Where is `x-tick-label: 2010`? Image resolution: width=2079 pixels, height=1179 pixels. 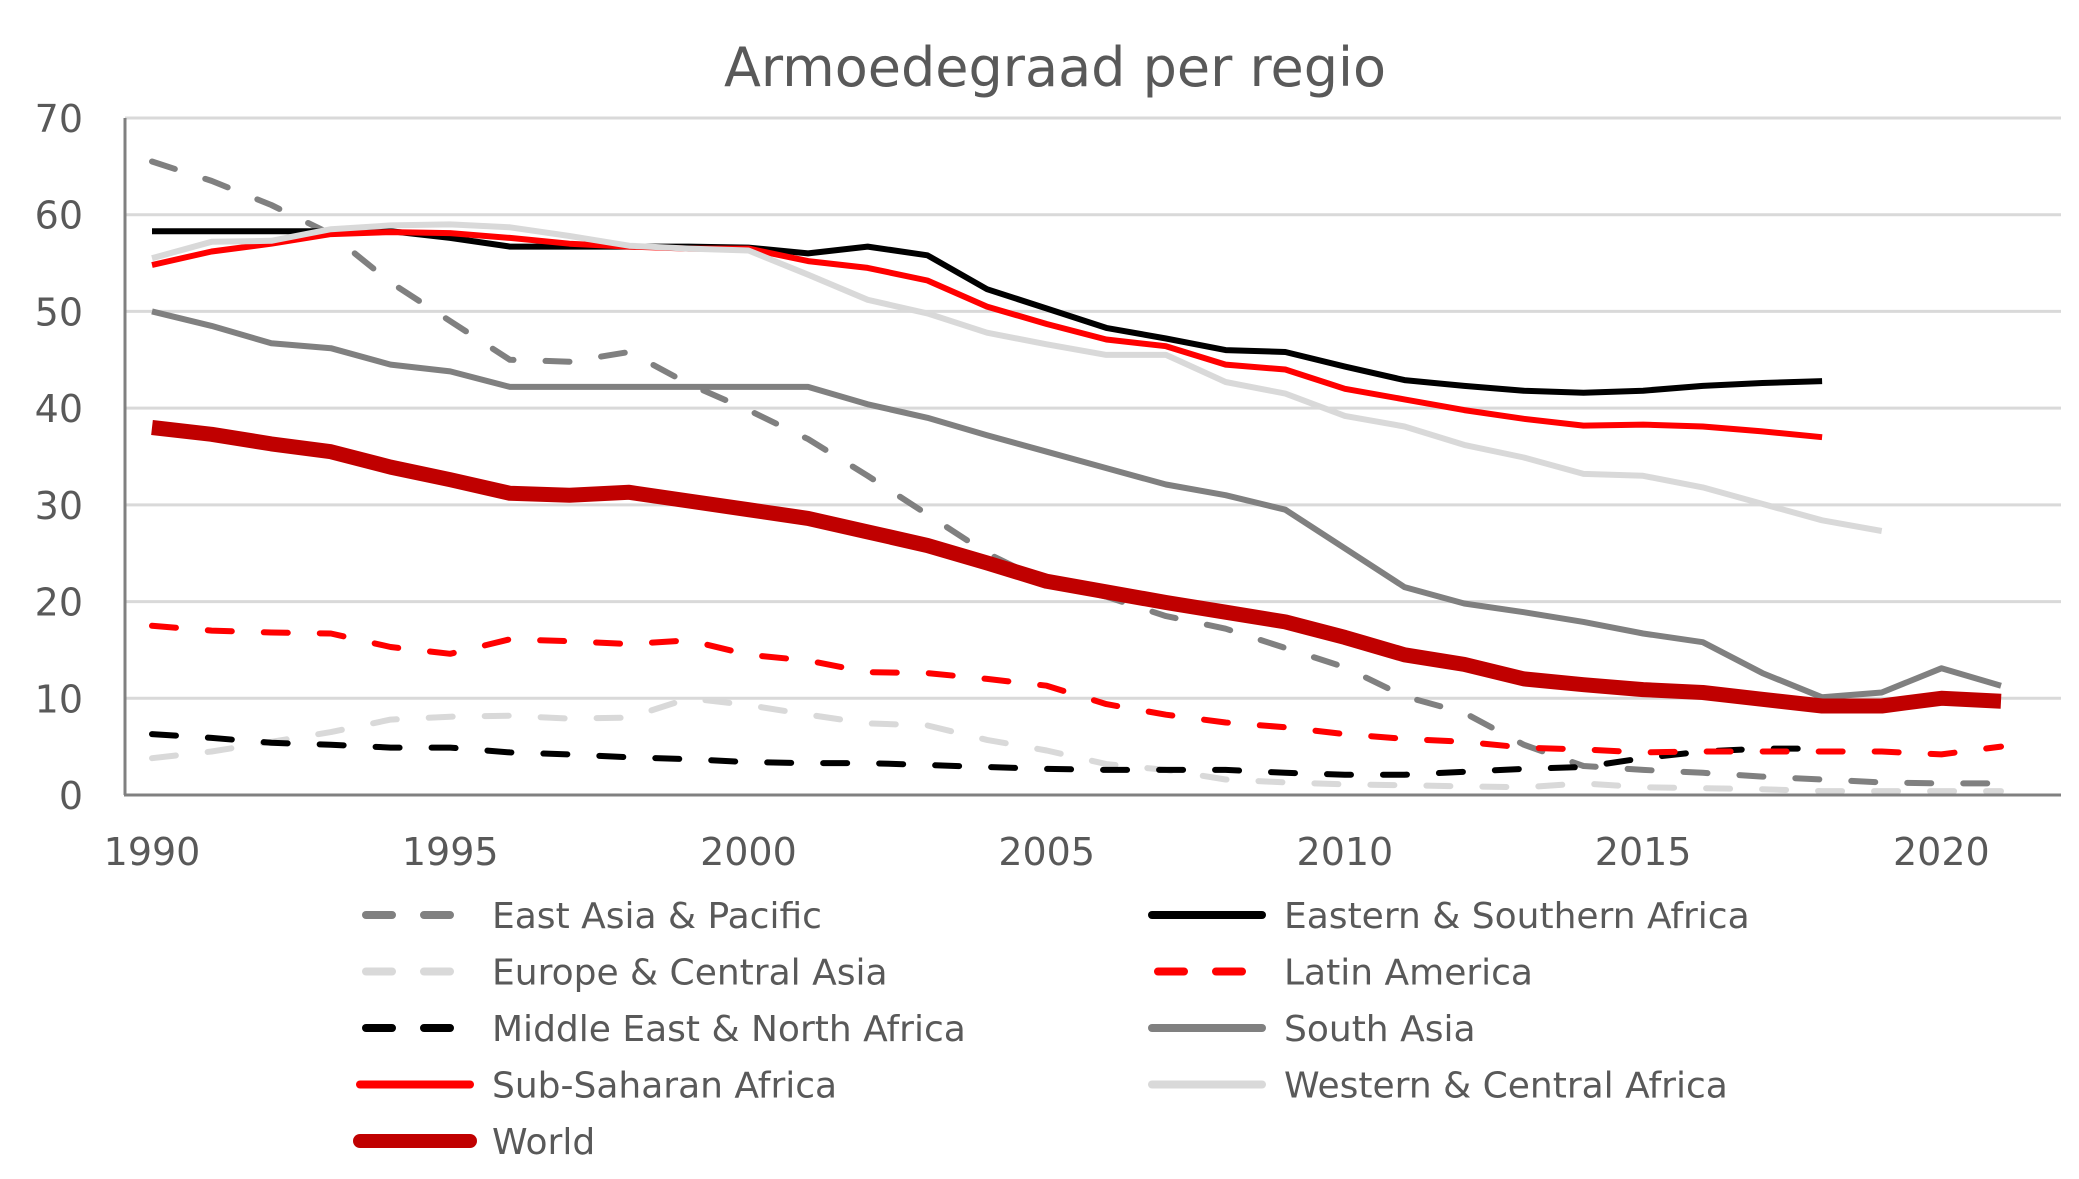 x-tick-label: 2010 is located at coordinates (1345, 852).